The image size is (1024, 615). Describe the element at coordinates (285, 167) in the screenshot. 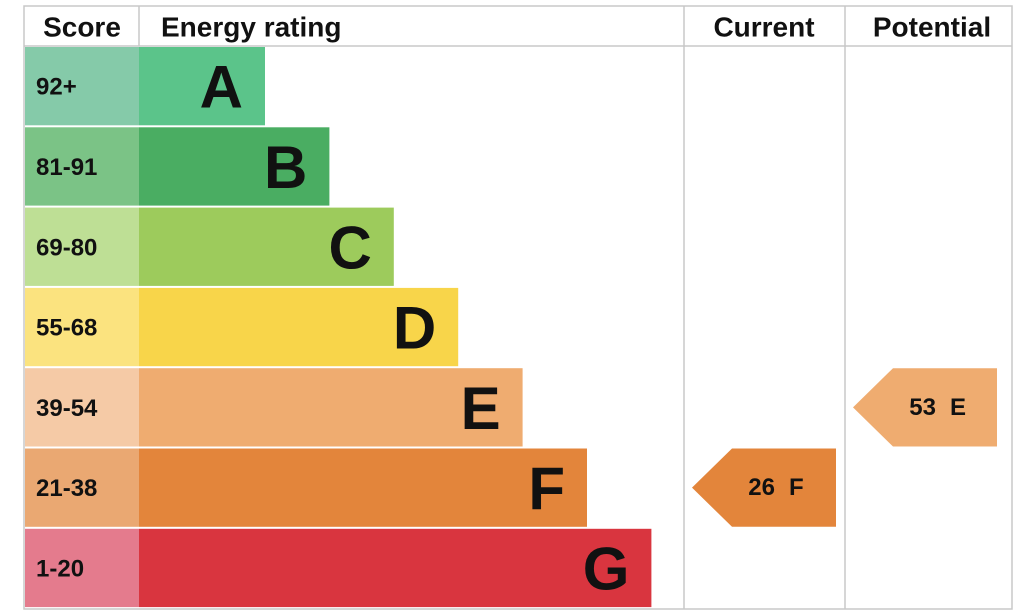

I see `band-letter: B` at that location.